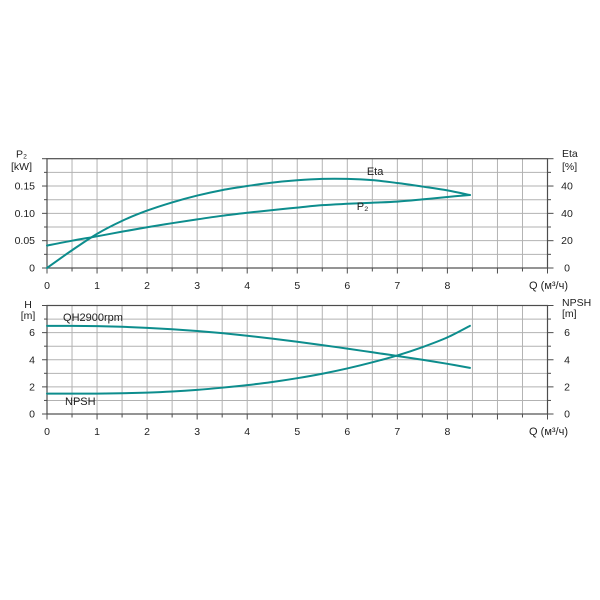 This screenshot has height=600, width=600. Describe the element at coordinates (93, 318) in the screenshot. I see `curve-label-qh-2900rpm: QH2900rpm` at that location.